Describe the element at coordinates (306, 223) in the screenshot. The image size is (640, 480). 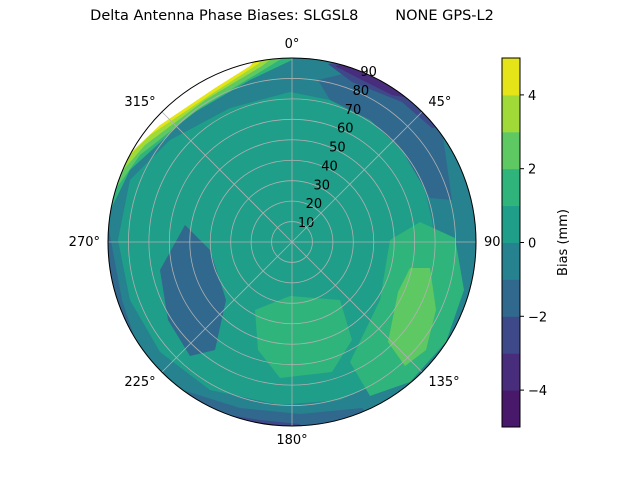
I see `r-tick-label: 10` at that location.